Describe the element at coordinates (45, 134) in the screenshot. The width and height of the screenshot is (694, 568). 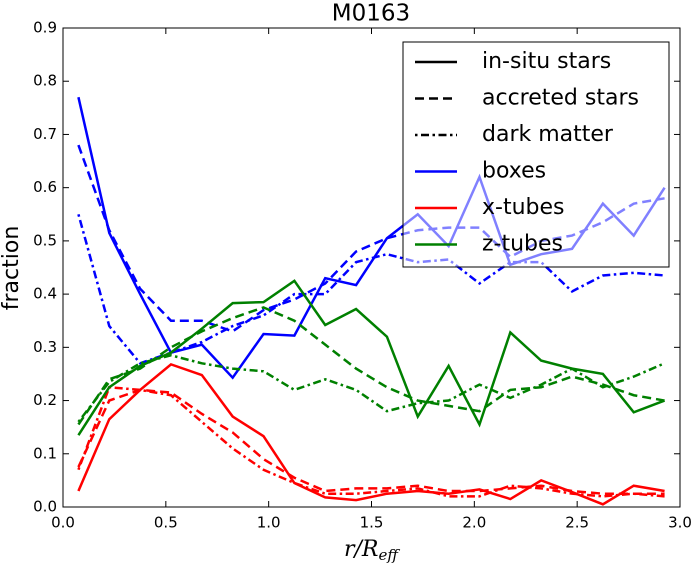
I see `y-tick-label: 0.7` at that location.